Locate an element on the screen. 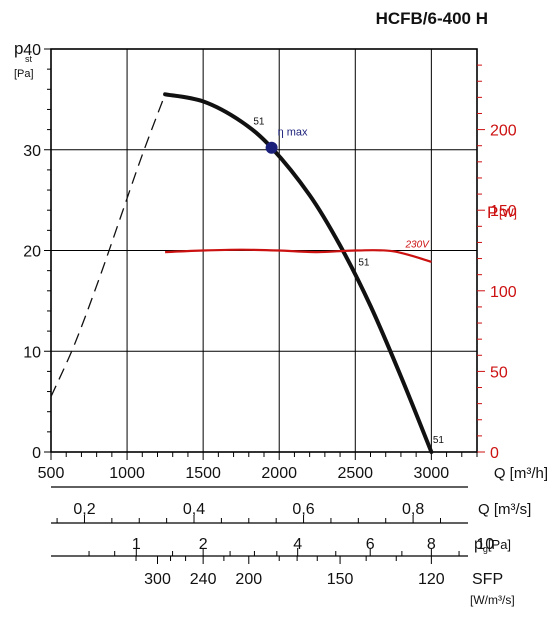 The width and height of the screenshot is (559, 620). dynamic-pressure-axis-label: pg[Pa] is located at coordinates (492, 545).